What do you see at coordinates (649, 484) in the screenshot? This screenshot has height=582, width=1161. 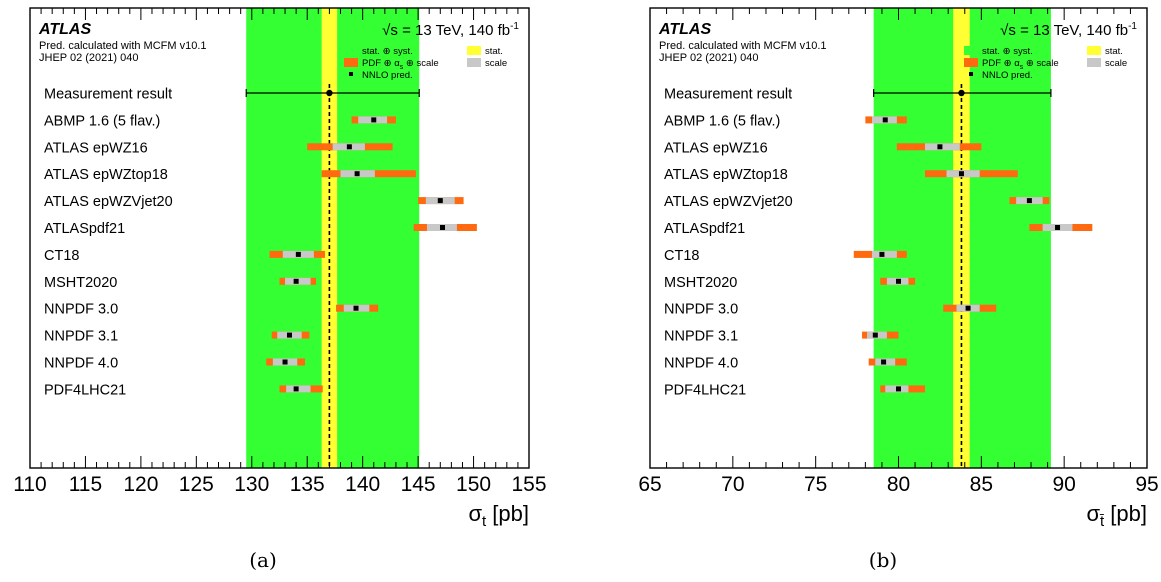 I see `x-tick-label: 65` at bounding box center [649, 484].